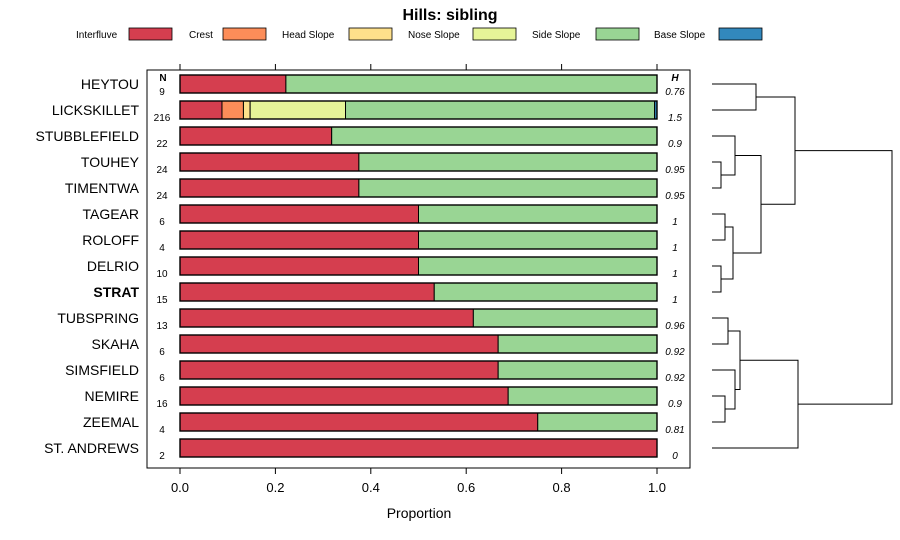 The image size is (900, 540). Describe the element at coordinates (657, 487) in the screenshot. I see `x-tick-label: 1.0` at that location.